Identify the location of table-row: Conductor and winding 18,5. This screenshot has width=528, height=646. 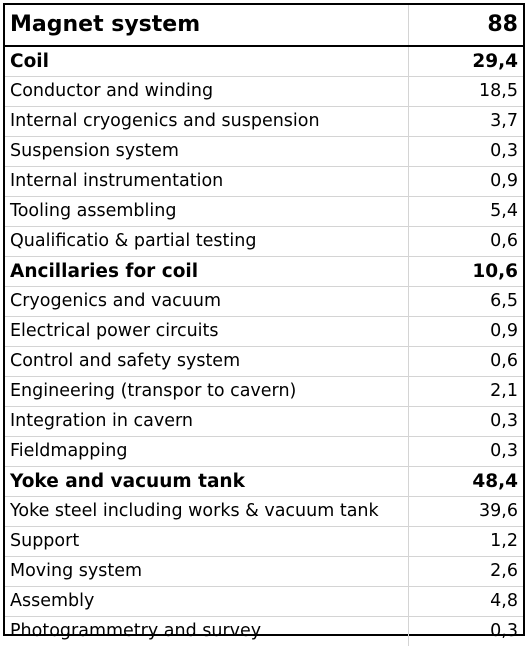
(264, 92).